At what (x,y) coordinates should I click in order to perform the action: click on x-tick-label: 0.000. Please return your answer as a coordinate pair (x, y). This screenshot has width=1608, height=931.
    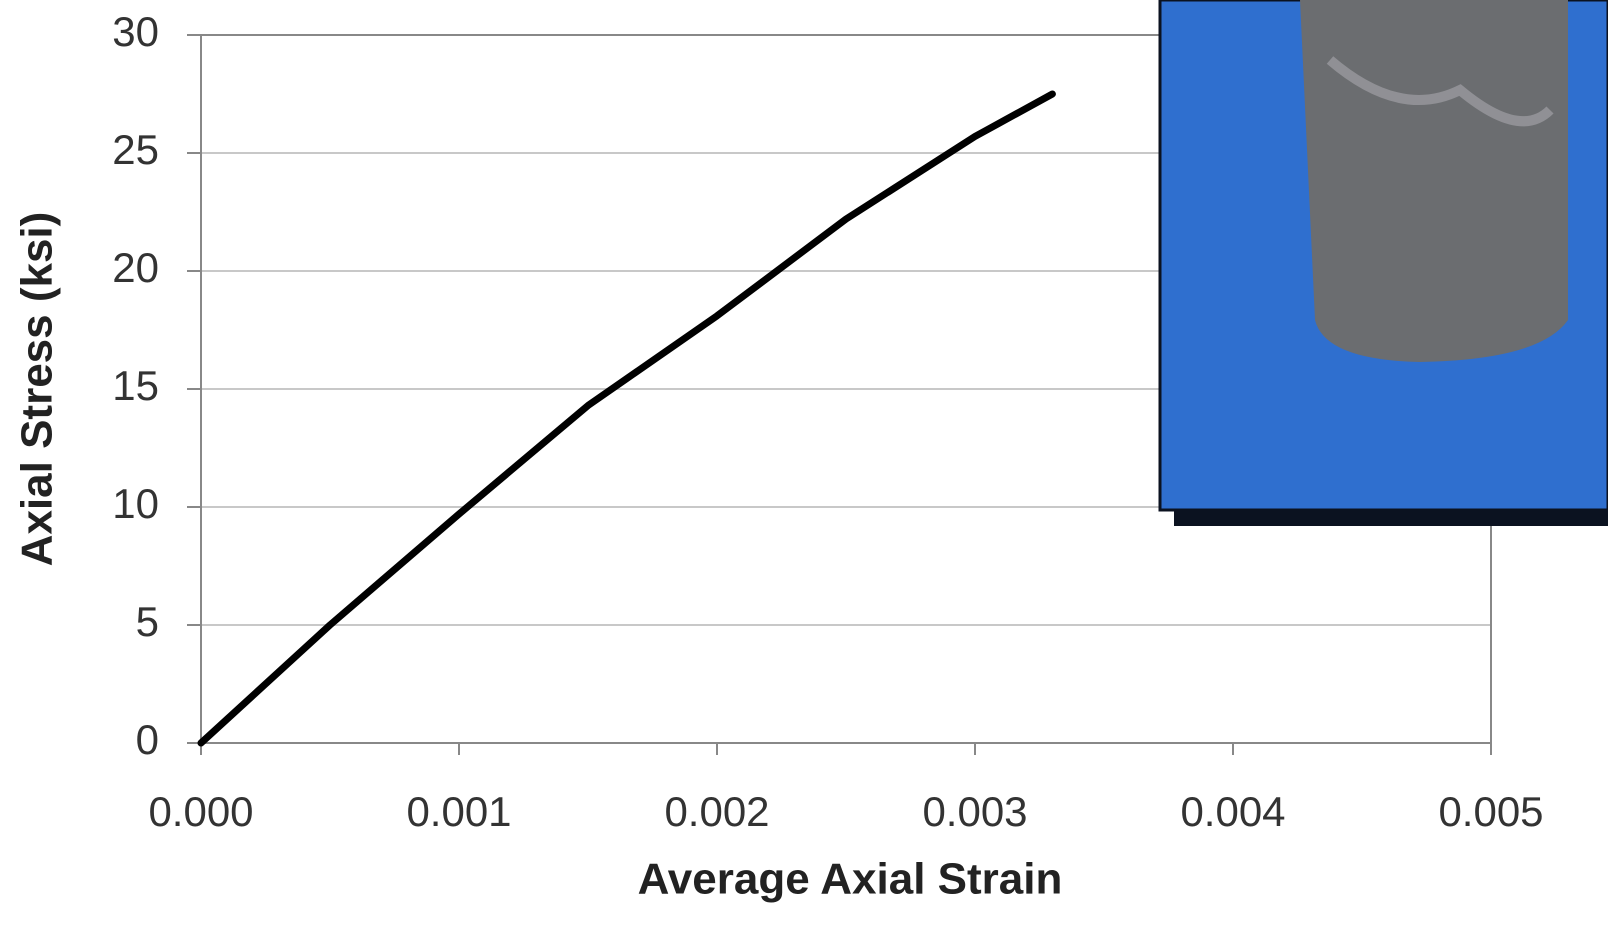
    Looking at the image, I should click on (200, 811).